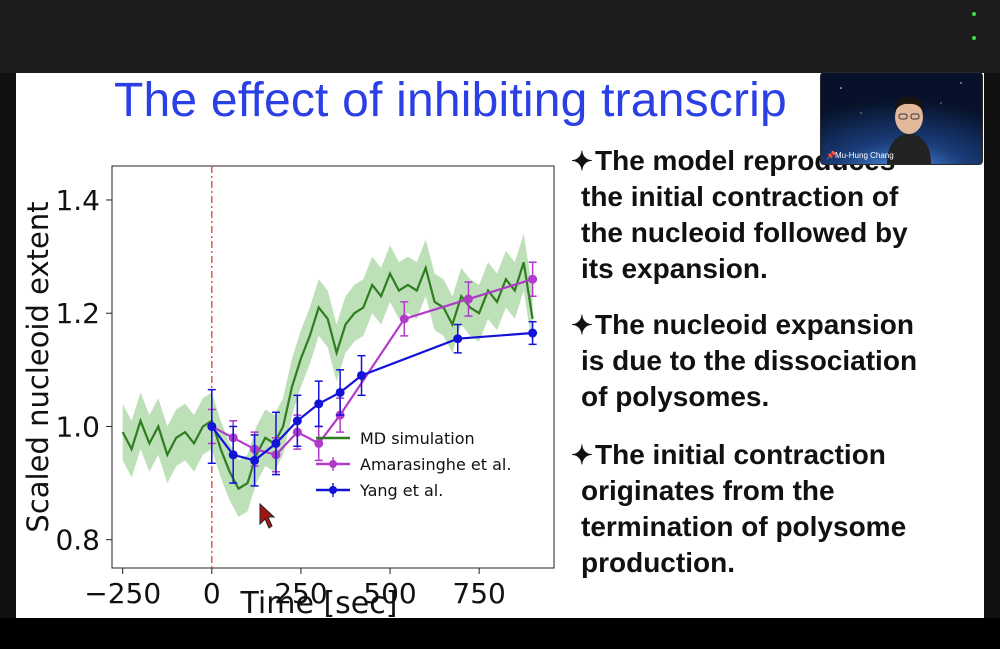 This screenshot has width=1000, height=649. Describe the element at coordinates (478, 593) in the screenshot. I see `x-tick-label: 750` at that location.